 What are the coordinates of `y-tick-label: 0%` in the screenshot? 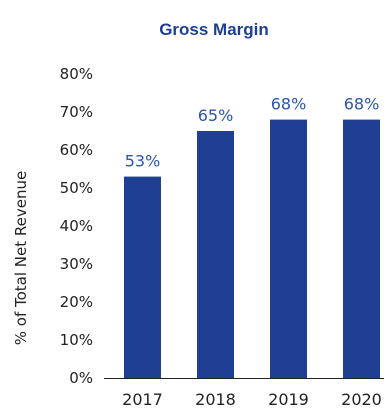 It's located at (81, 378).